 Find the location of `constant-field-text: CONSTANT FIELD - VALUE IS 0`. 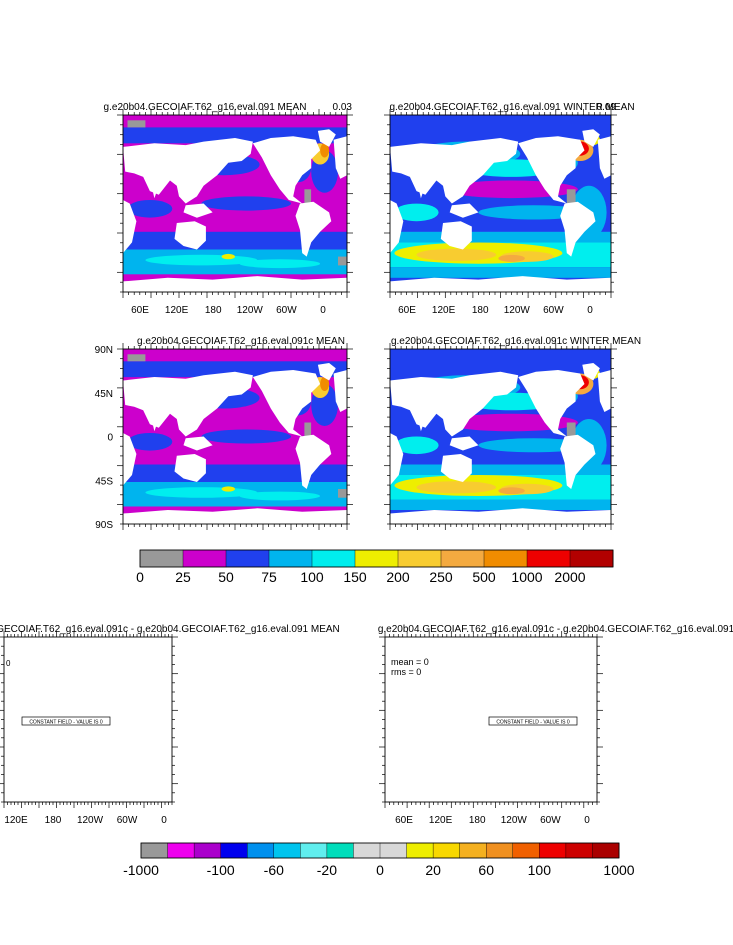

constant-field-text: CONSTANT FIELD - VALUE IS 0 is located at coordinates (66, 723).